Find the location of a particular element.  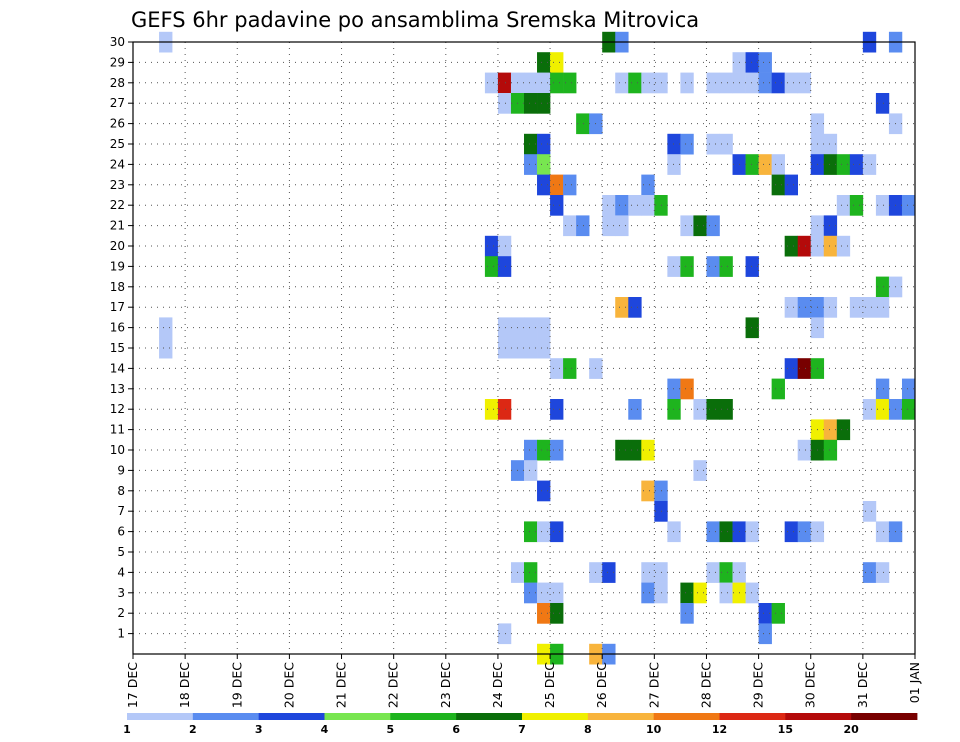

x-tick-label: 25 DEC is located at coordinates (549, 685).